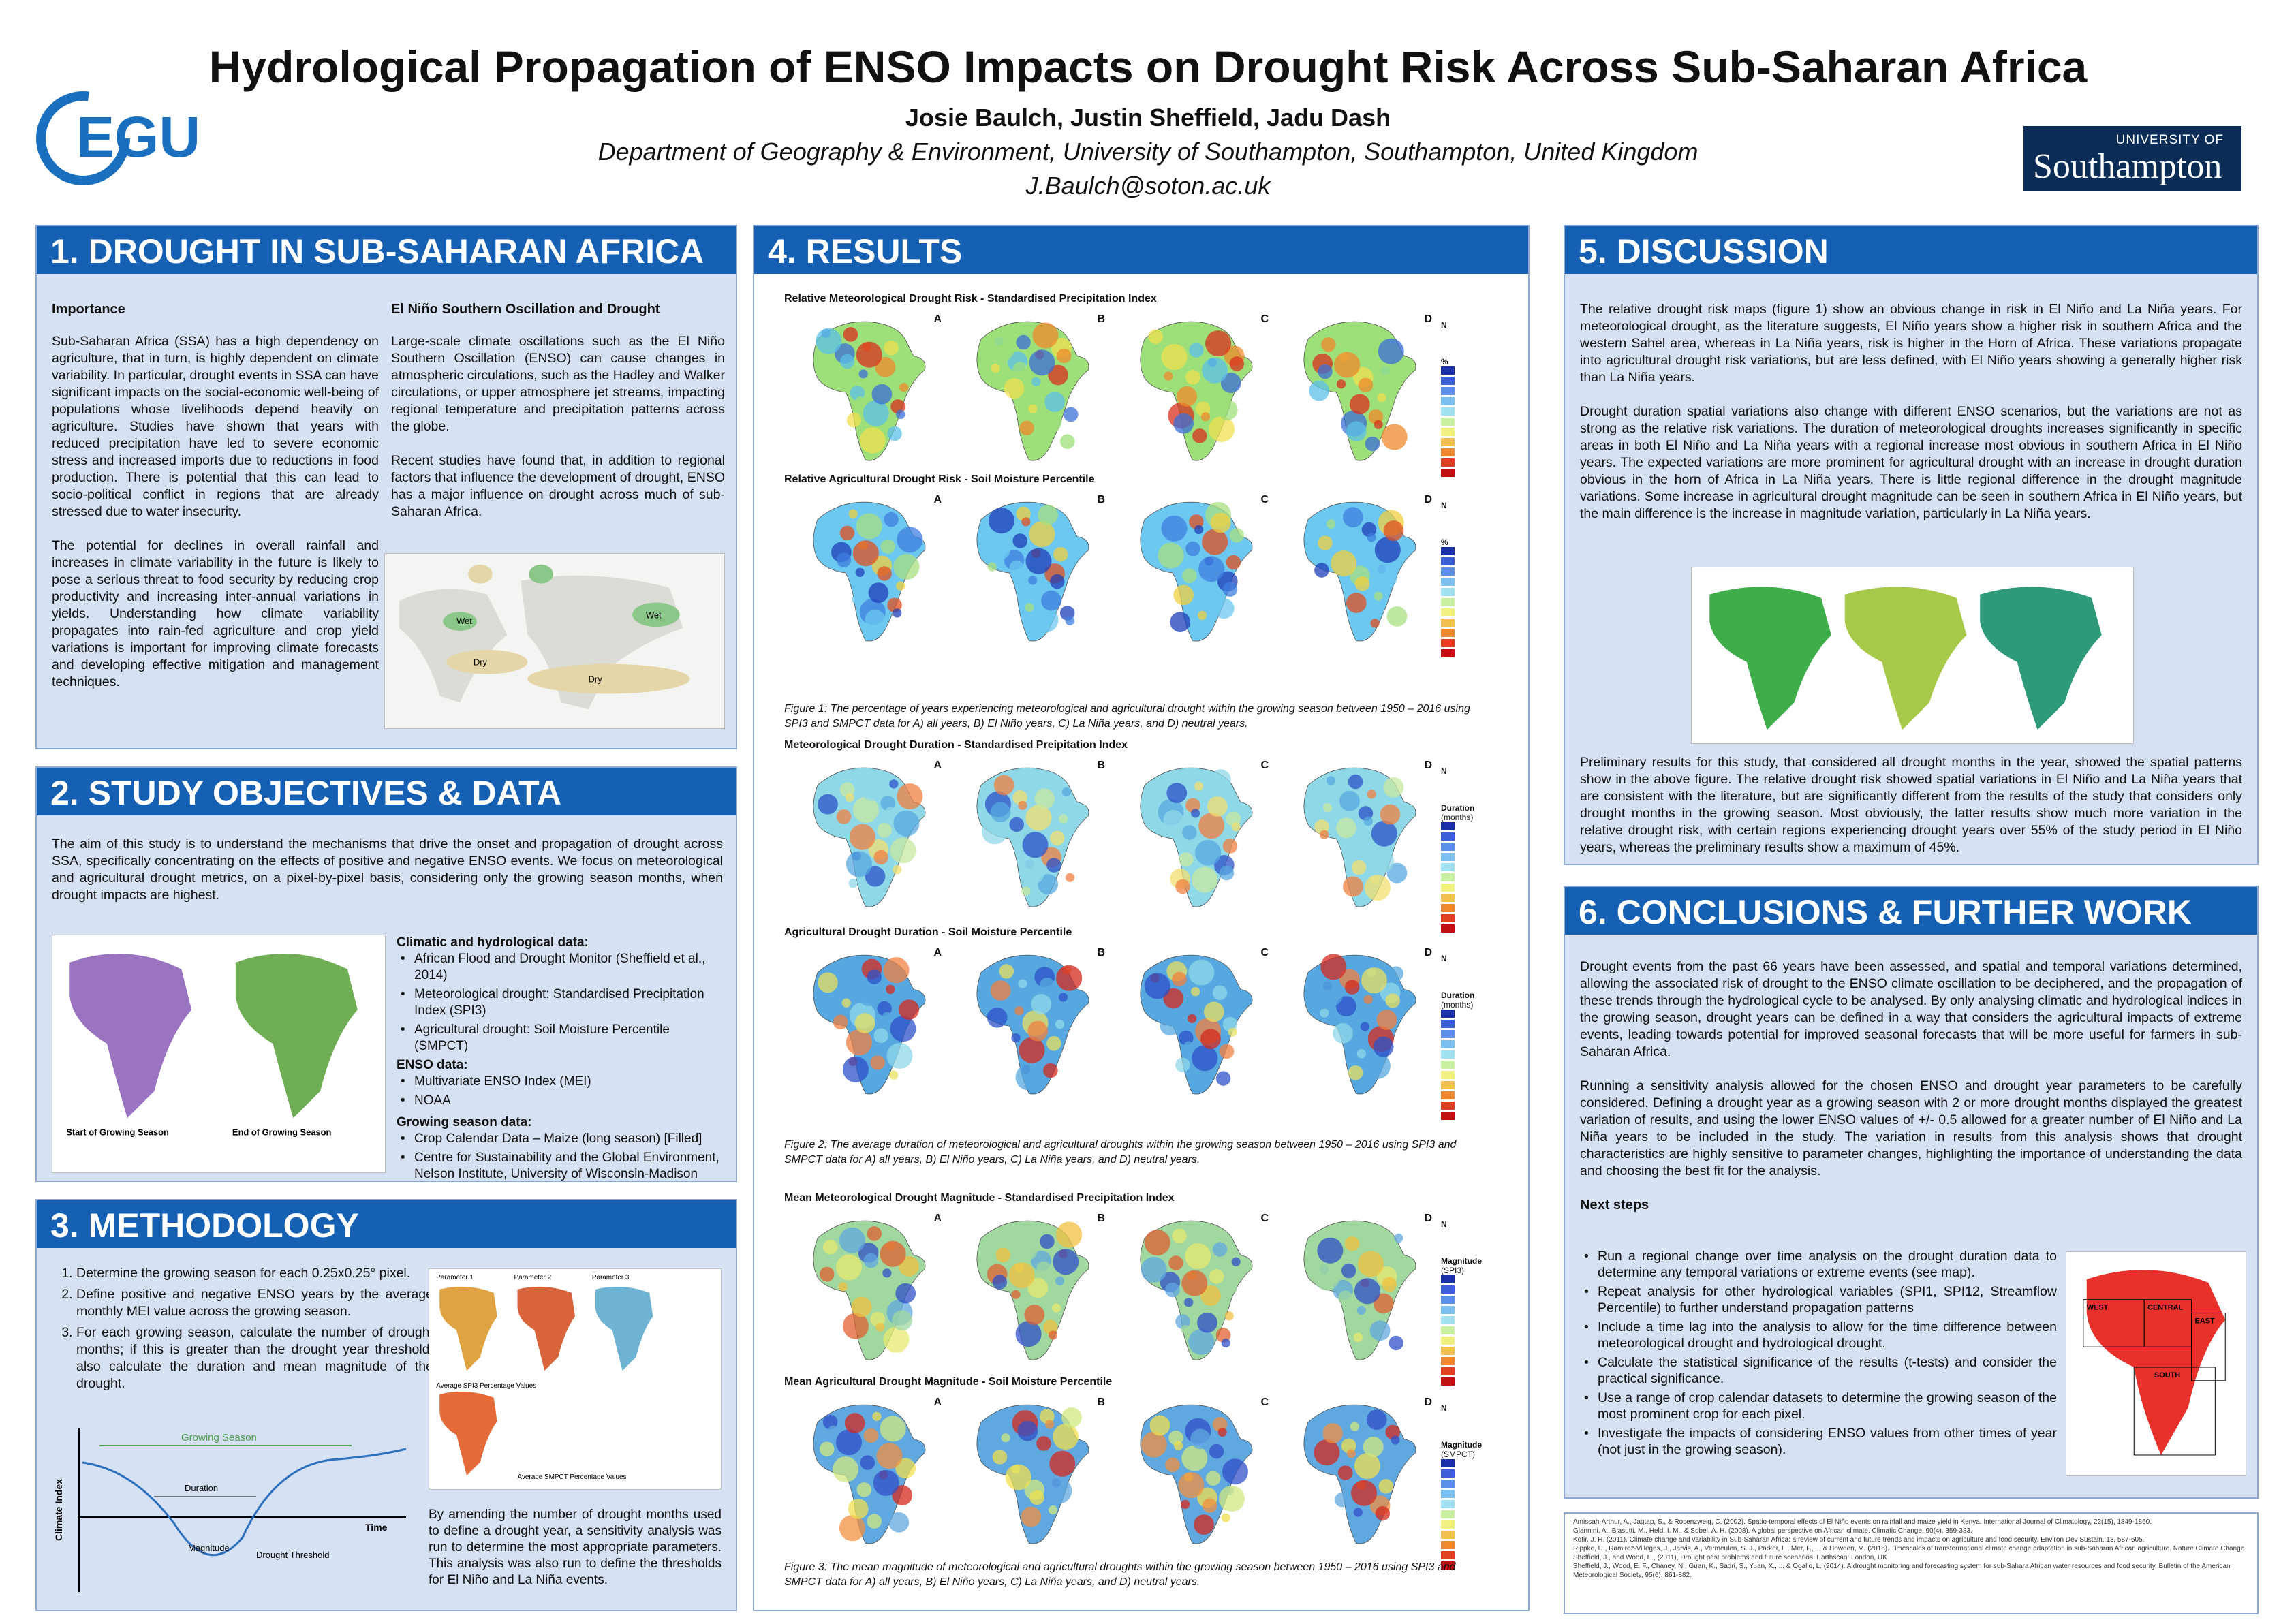 The width and height of the screenshot is (2296, 1624). What do you see at coordinates (202, 1488) in the screenshot?
I see `svg-text: Duration` at bounding box center [202, 1488].